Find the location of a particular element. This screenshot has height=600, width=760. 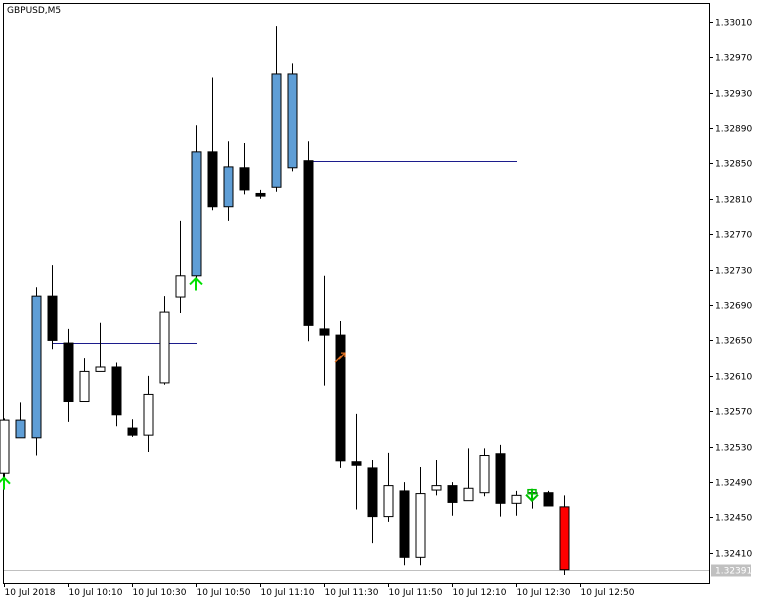

y-tick-label: 1.32530 is located at coordinates (733, 449).